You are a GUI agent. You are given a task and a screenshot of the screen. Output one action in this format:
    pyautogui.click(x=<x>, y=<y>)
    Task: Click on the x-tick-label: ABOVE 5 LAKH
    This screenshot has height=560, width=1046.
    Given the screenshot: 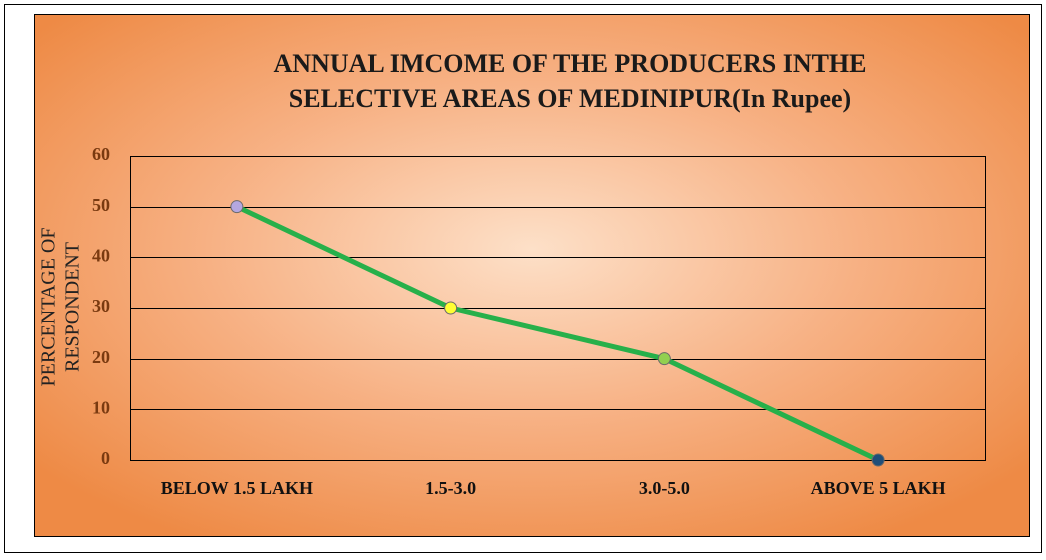 What is the action you would take?
    pyautogui.click(x=878, y=488)
    